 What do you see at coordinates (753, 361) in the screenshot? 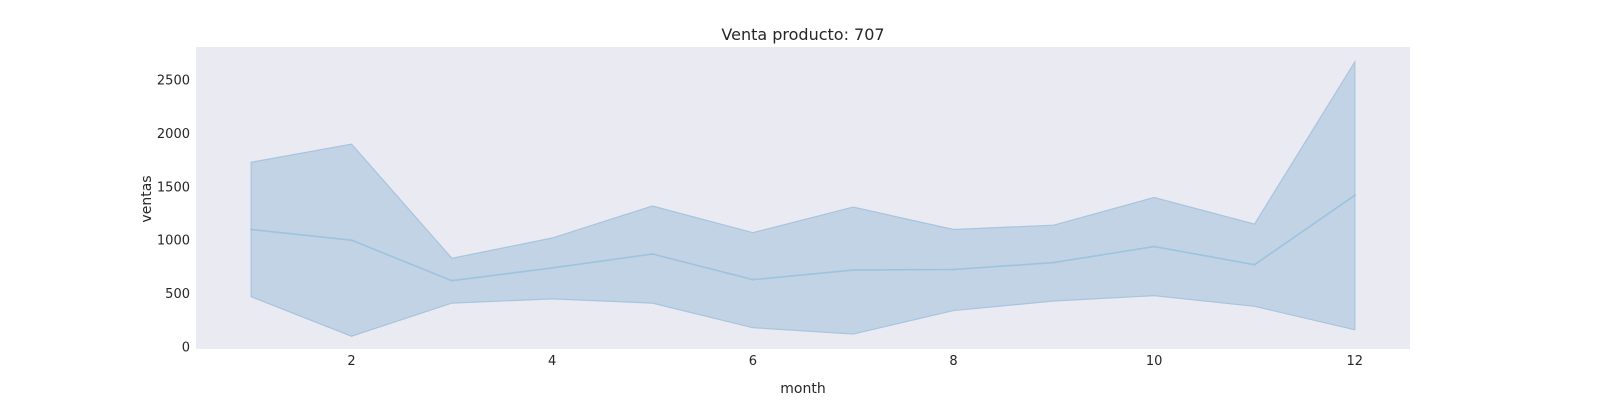
I see `x-tick-label: 6` at bounding box center [753, 361].